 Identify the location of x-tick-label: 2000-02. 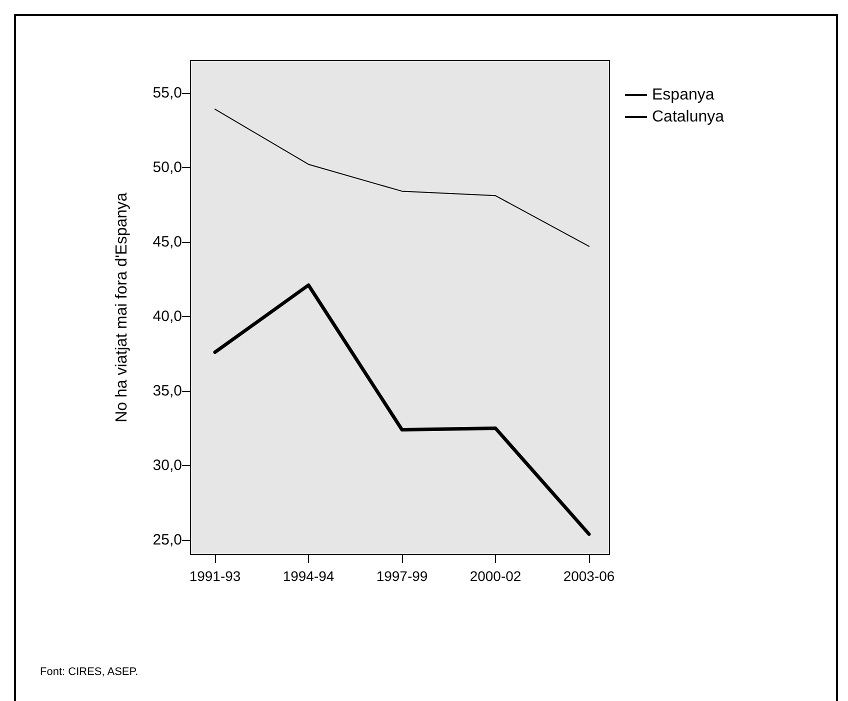
(496, 576).